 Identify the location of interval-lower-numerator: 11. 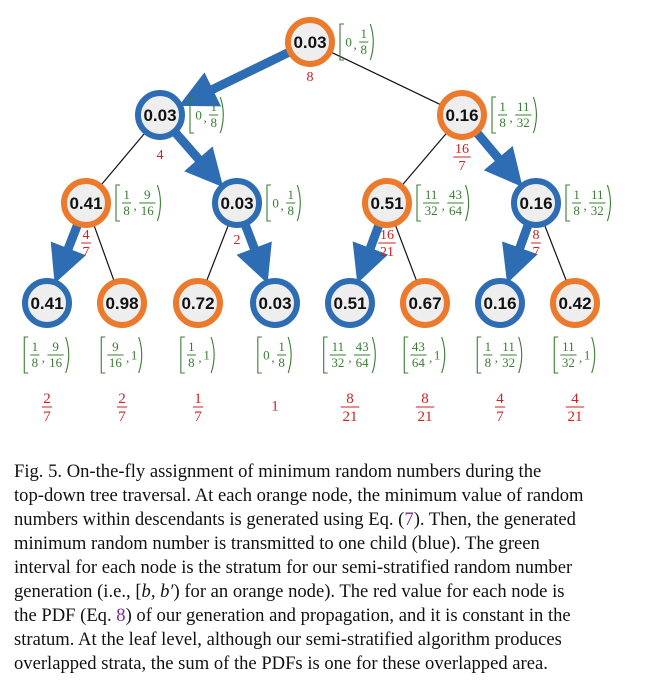
(568, 346).